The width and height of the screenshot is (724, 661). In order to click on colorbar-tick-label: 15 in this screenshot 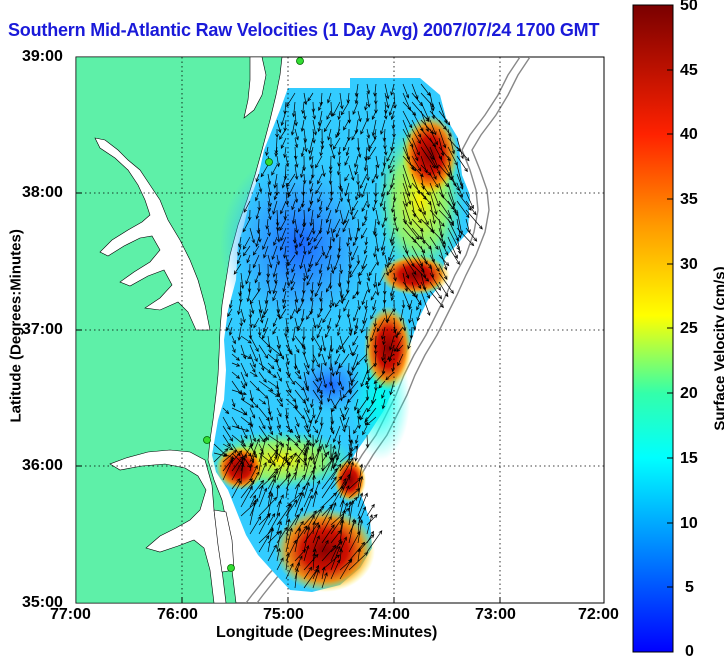, I will do `click(689, 459)`.